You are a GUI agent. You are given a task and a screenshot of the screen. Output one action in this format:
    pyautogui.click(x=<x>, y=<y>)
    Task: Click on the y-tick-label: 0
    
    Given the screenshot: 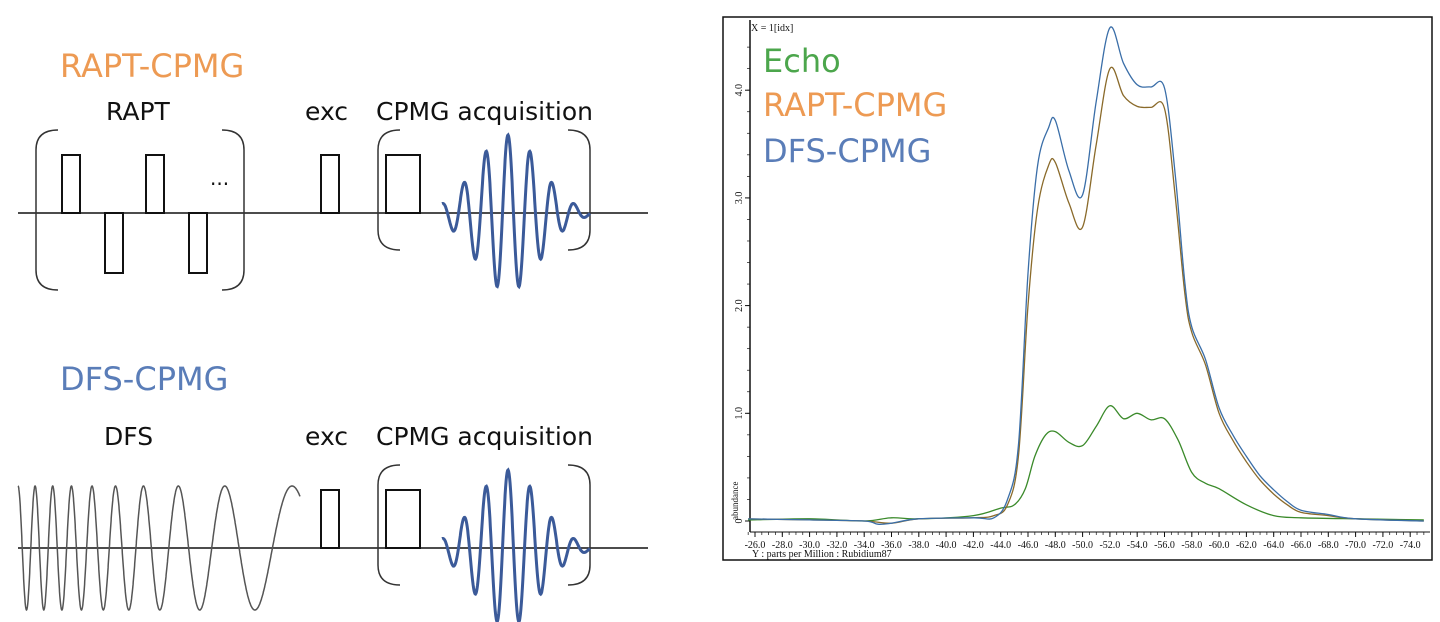 What is the action you would take?
    pyautogui.click(x=739, y=521)
    